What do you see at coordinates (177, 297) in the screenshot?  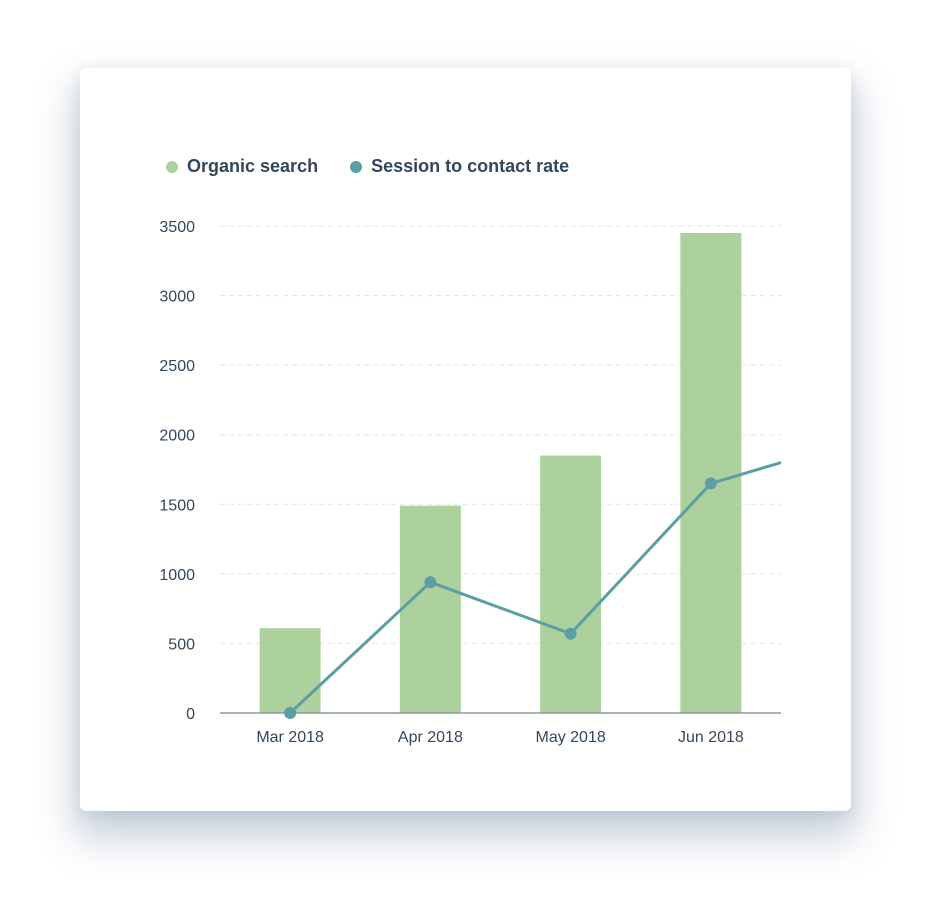 I see `y-tick-label: 3000` at bounding box center [177, 297].